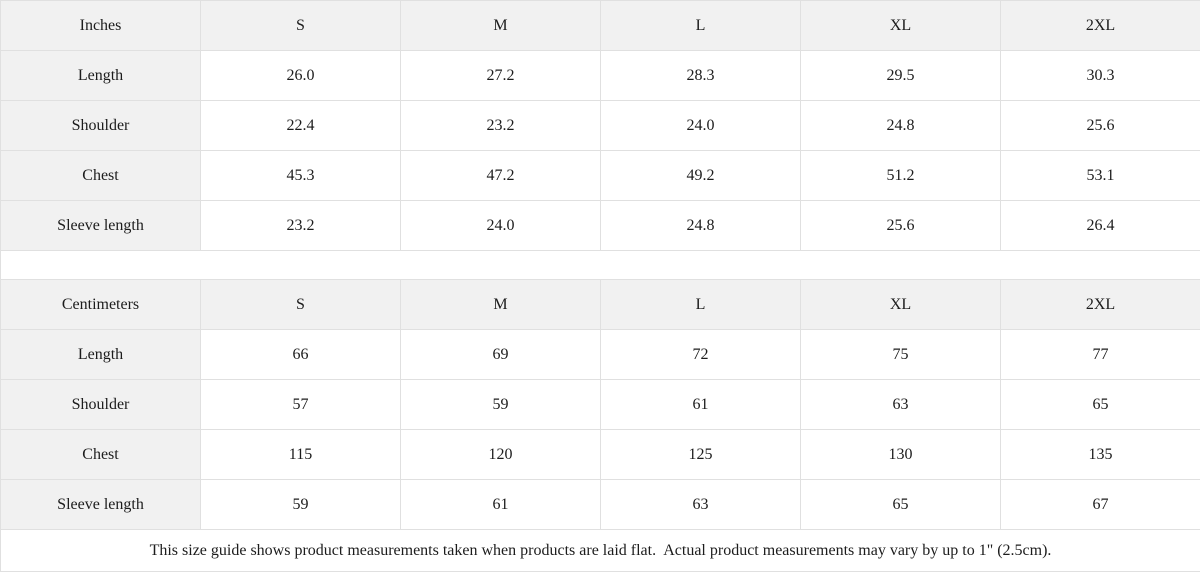 The image size is (1200, 580). Describe the element at coordinates (300, 404) in the screenshot. I see `value-cell: 57` at that location.